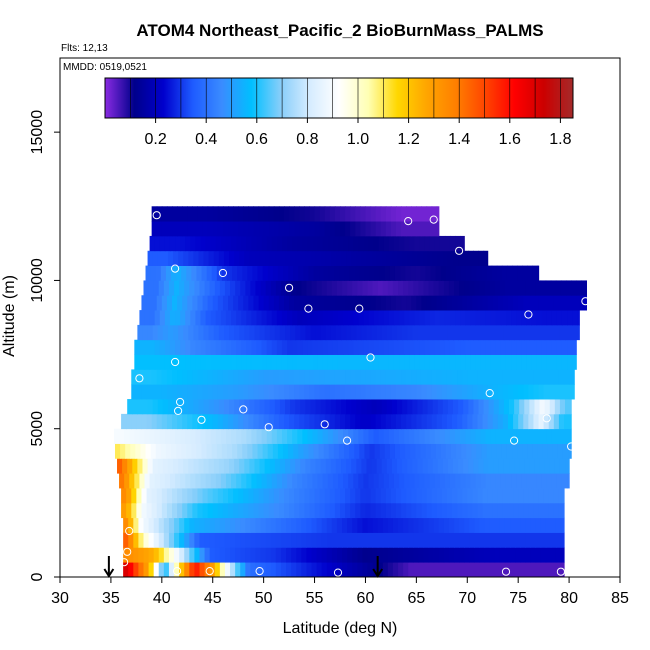 This screenshot has height=650, width=650. I want to click on colorbar: 0.2 0.4 0.6 0.8 1.0 1.2 1.4 1.6 1.8, so click(339, 112).